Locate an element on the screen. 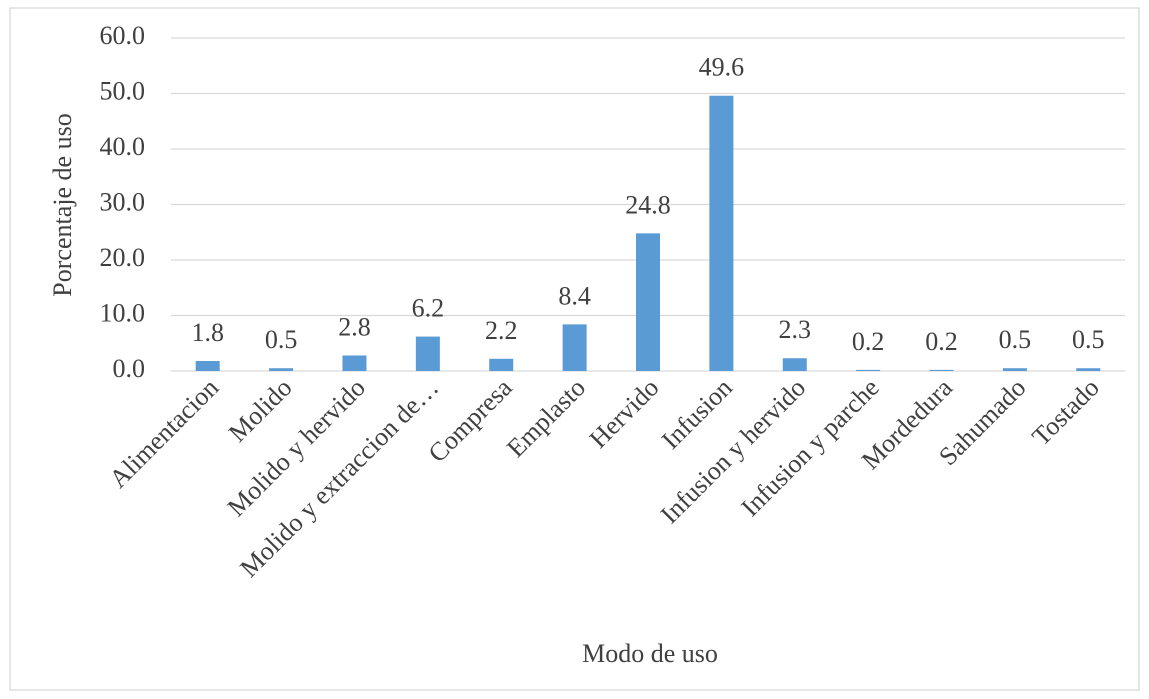  y-tick-label: 30.0 is located at coordinates (123, 201).